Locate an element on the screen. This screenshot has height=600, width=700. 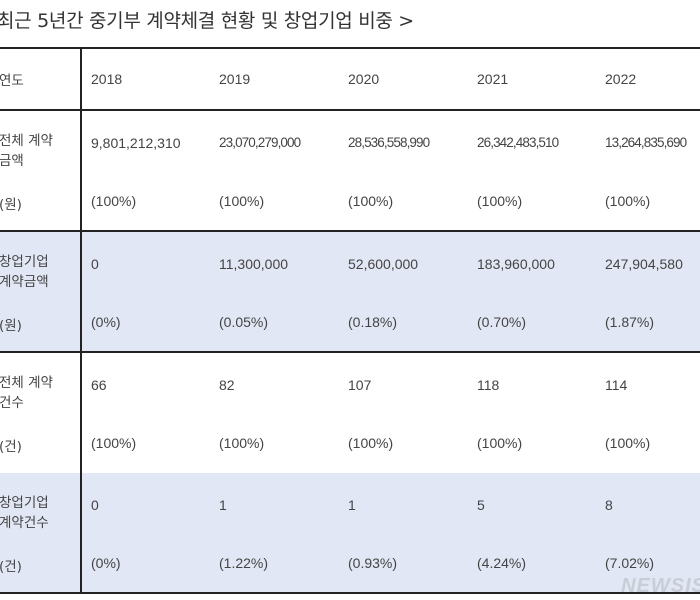
share-cell: (4.24%) is located at coordinates (532, 563).